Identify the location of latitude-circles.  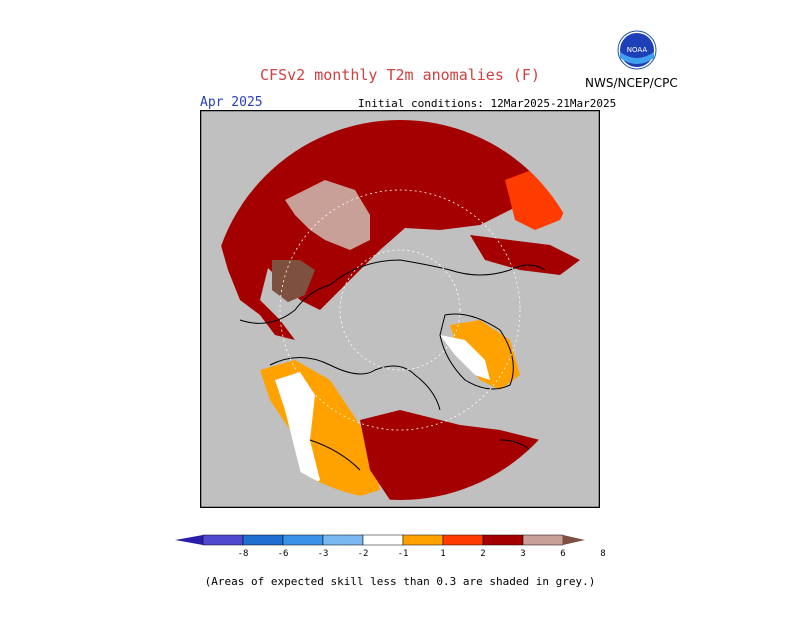
(400, 310).